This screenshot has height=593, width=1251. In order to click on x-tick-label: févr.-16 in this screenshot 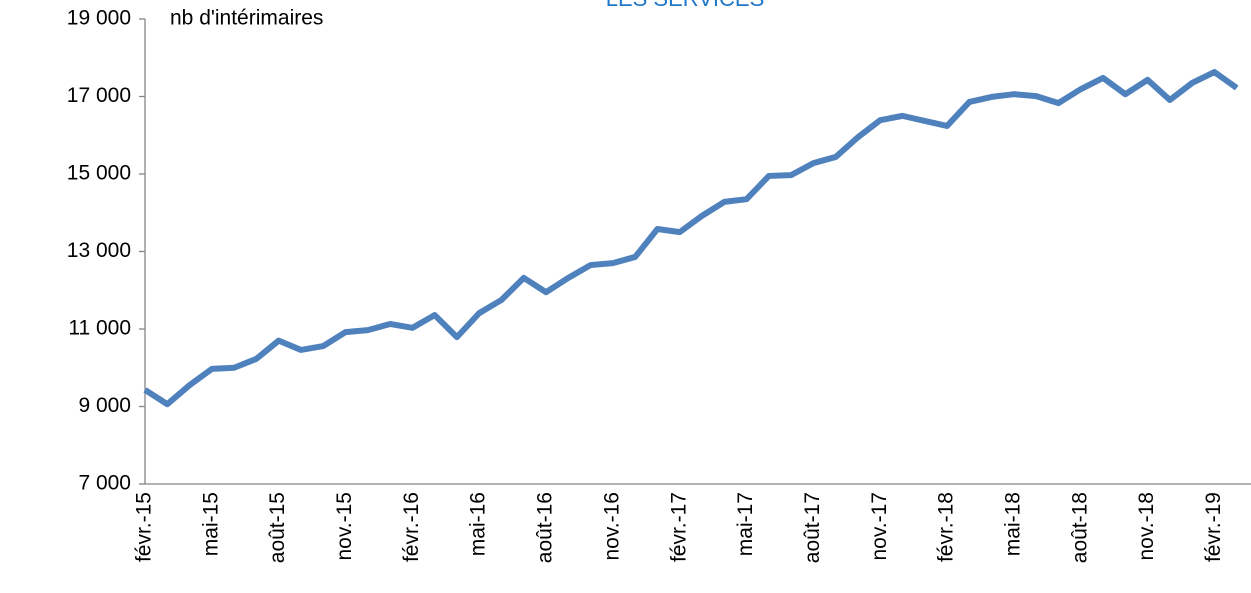, I will do `click(411, 527)`.